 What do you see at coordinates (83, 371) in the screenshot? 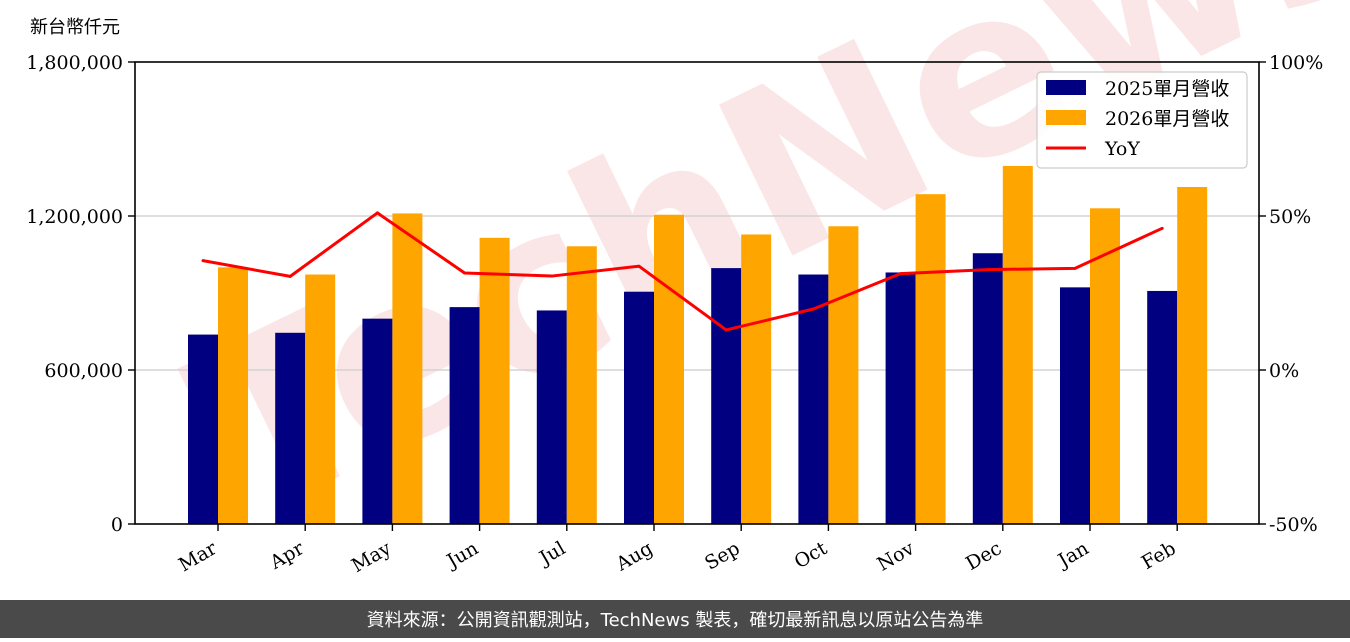
I see `left-axis-tick-label: 600,000` at bounding box center [83, 371].